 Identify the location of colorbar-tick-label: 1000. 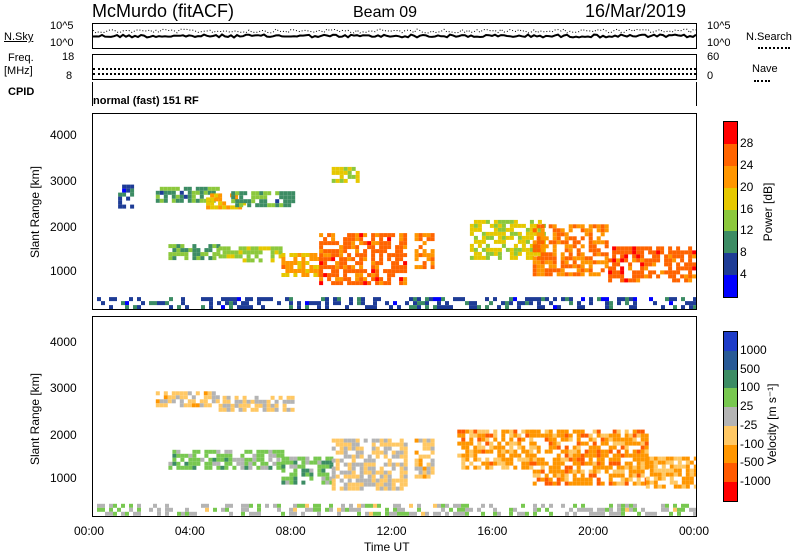
(753, 349).